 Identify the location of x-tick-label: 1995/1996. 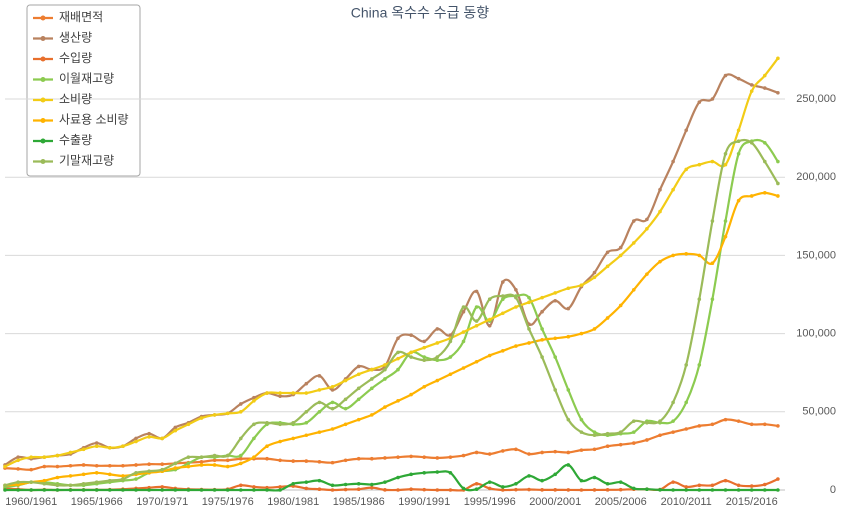
(490, 502).